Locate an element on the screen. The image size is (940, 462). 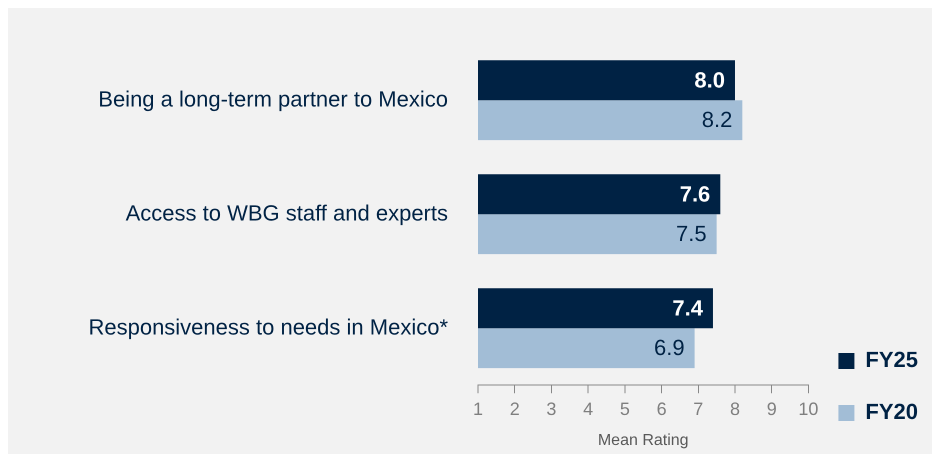
legend-label: FY20 is located at coordinates (891, 411).